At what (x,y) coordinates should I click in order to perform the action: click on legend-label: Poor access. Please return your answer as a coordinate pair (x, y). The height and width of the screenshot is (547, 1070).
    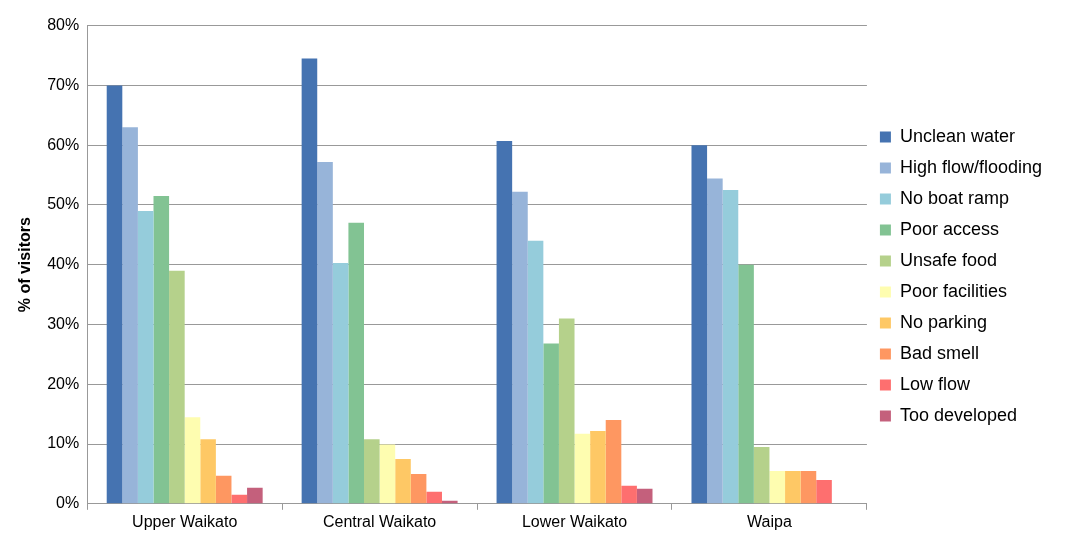
    Looking at the image, I should click on (949, 228).